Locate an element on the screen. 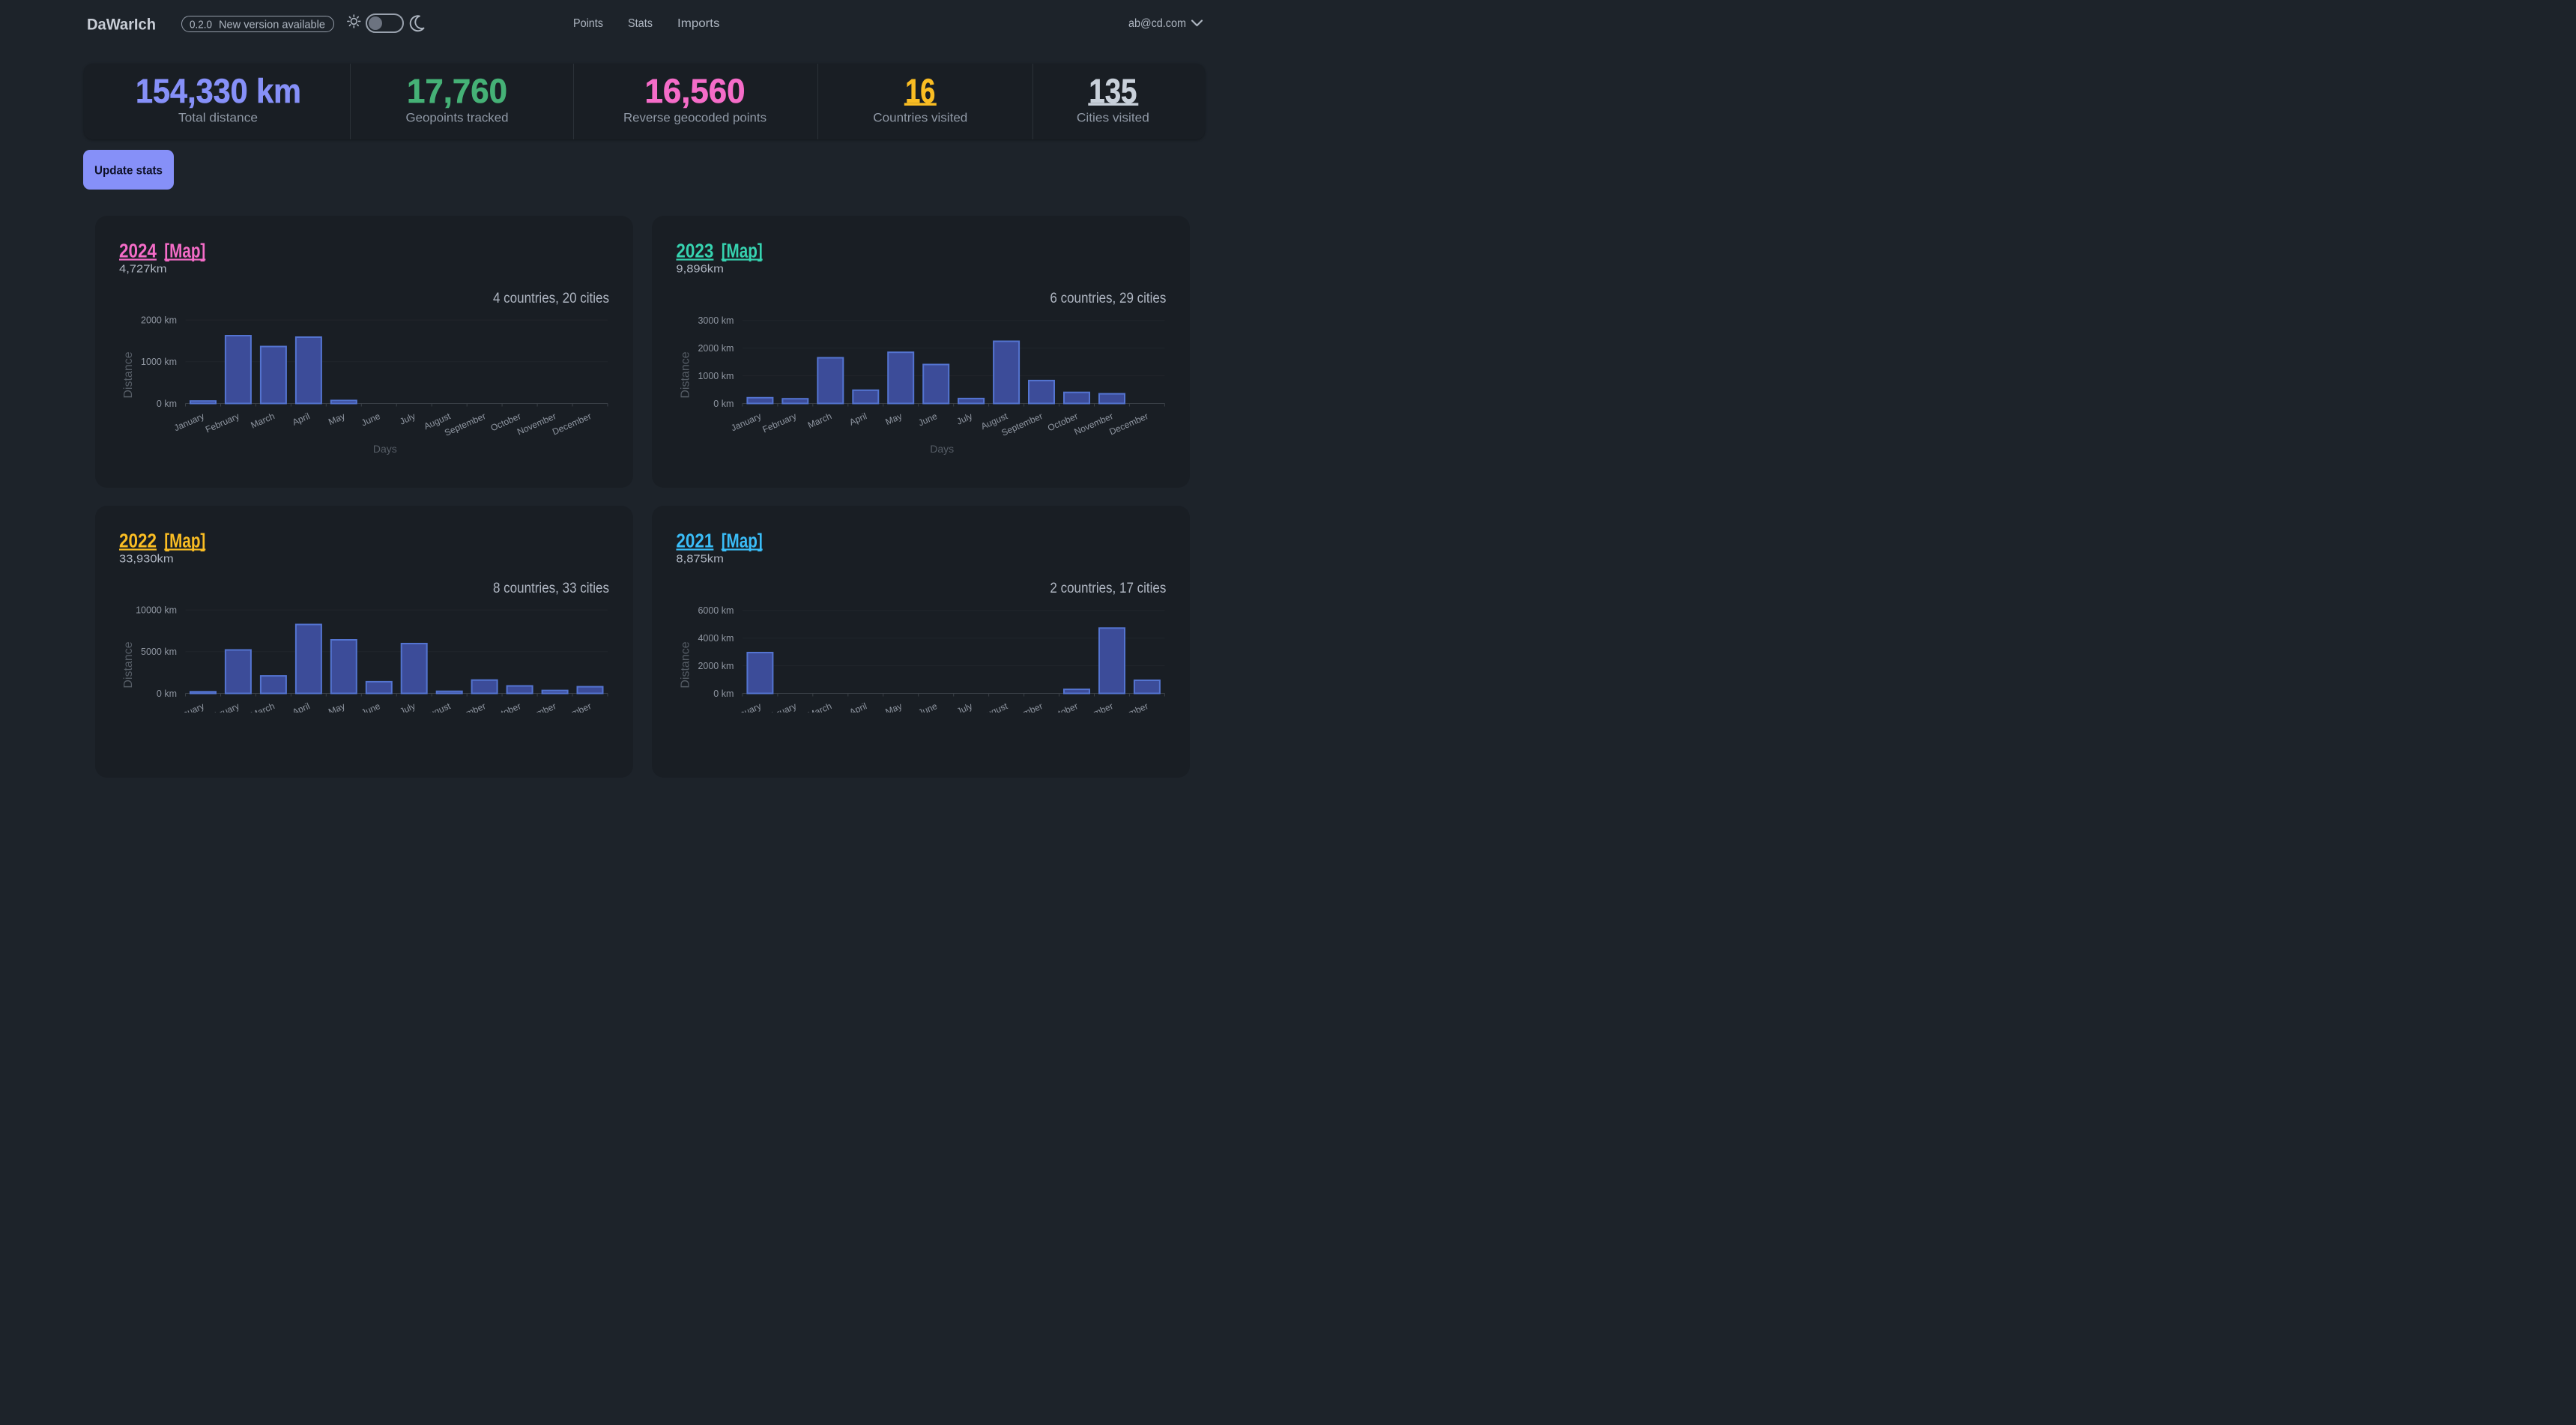  svg-text: 6000 km is located at coordinates (716, 611).